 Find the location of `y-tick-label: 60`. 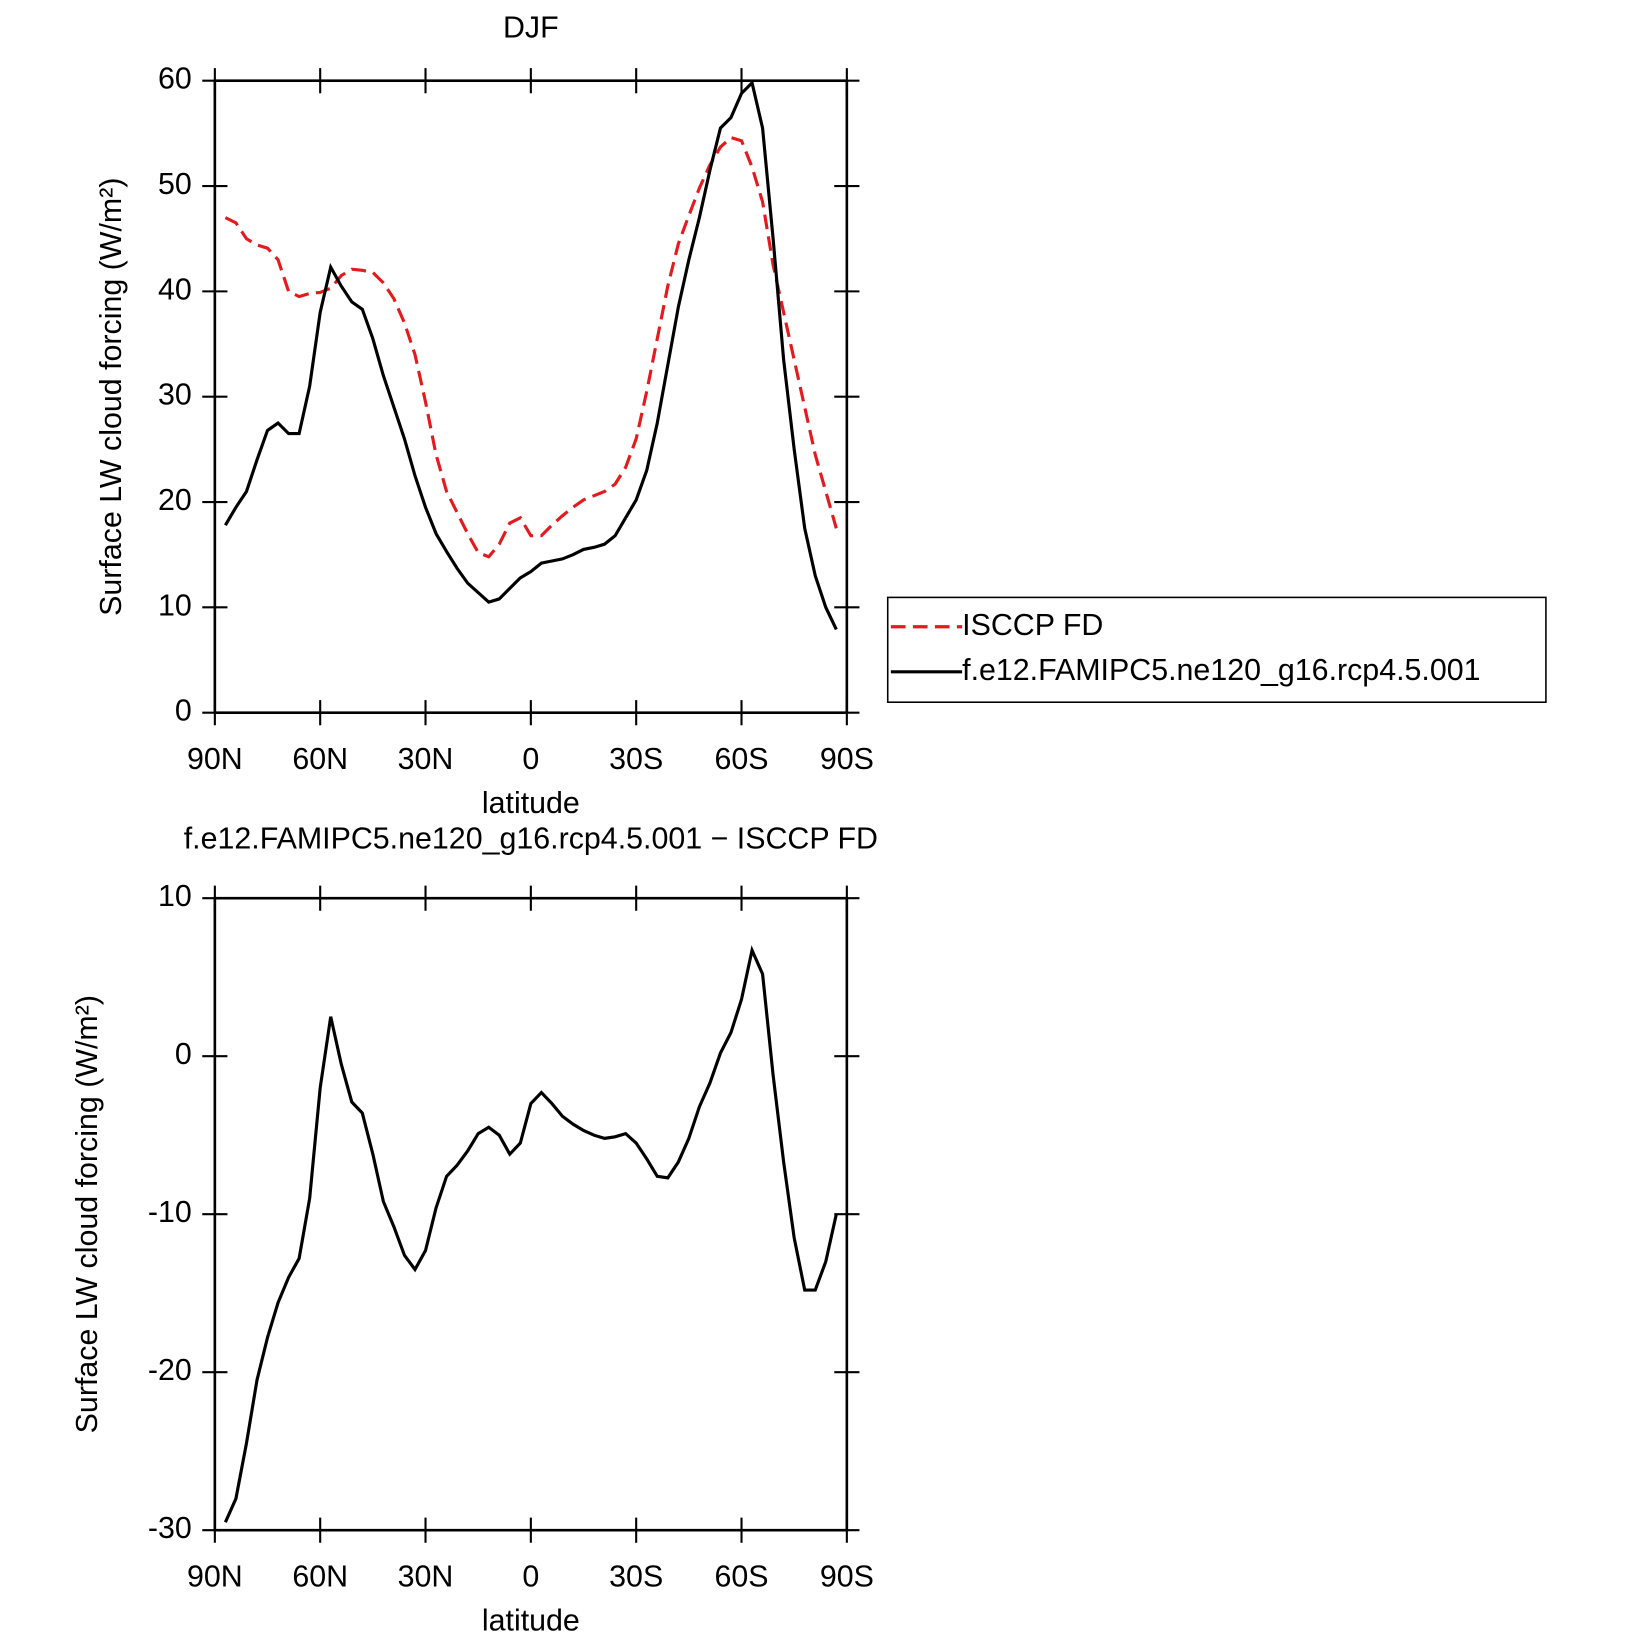

y-tick-label: 60 is located at coordinates (175, 79).